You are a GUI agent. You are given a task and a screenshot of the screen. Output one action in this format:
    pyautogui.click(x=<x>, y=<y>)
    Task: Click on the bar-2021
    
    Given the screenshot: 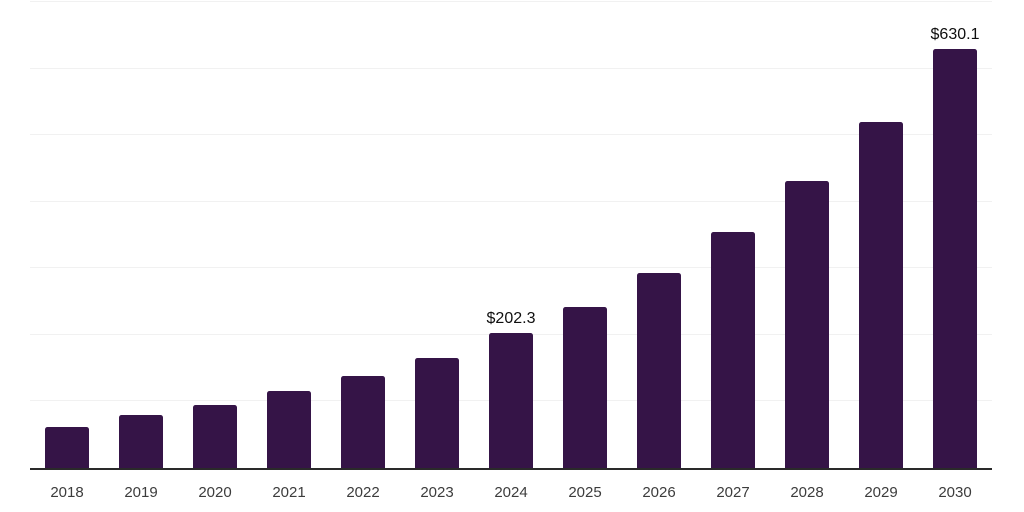 What is the action you would take?
    pyautogui.click(x=289, y=429)
    